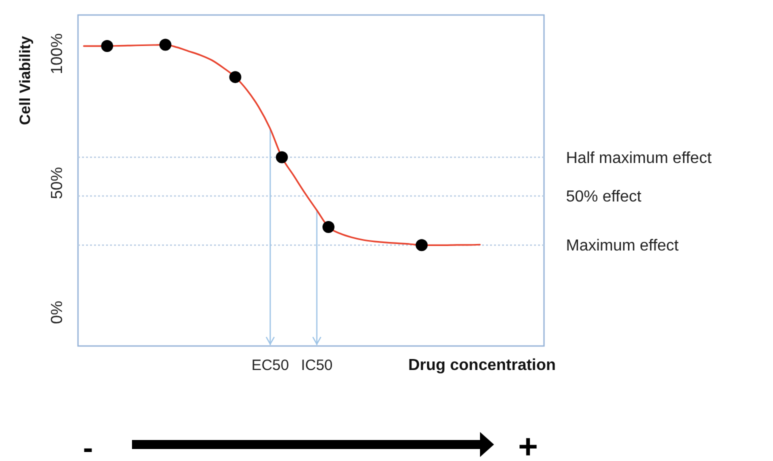 This screenshot has height=461, width=773. I want to click on y-axis-title: Cell Viability, so click(25, 80).